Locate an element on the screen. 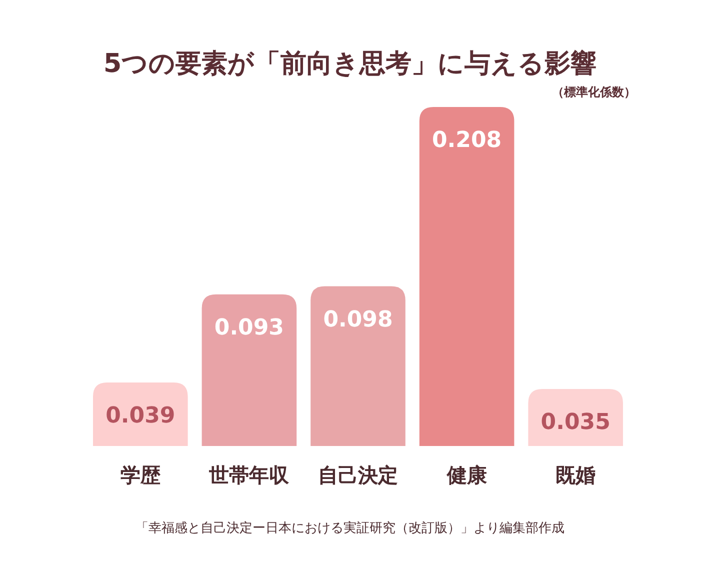 The height and width of the screenshot is (571, 701). x-tick-label: 自己決定 is located at coordinates (358, 475).